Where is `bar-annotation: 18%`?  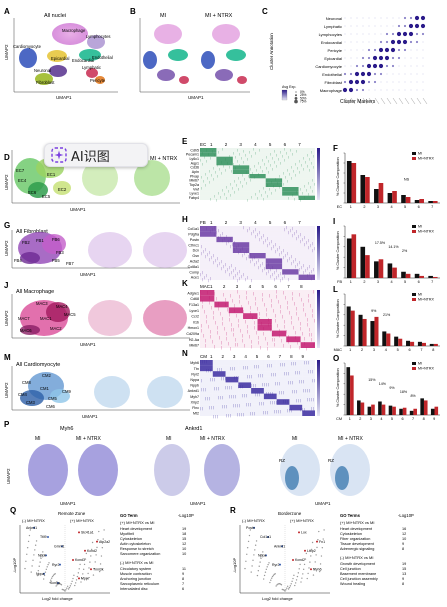
bar-annotation: 18% is located at coordinates (404, 392).